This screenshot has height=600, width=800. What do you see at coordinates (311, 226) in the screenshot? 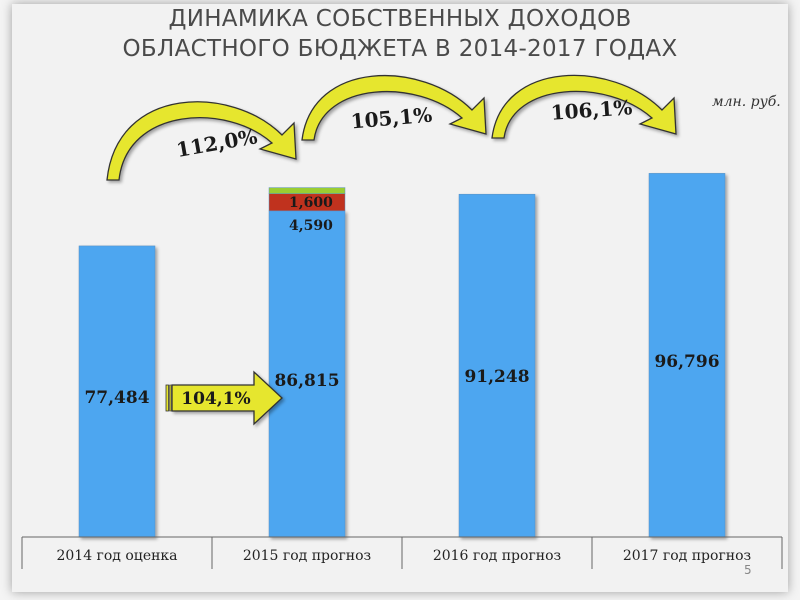
I see `segment-value-label: 4,590` at bounding box center [311, 226].